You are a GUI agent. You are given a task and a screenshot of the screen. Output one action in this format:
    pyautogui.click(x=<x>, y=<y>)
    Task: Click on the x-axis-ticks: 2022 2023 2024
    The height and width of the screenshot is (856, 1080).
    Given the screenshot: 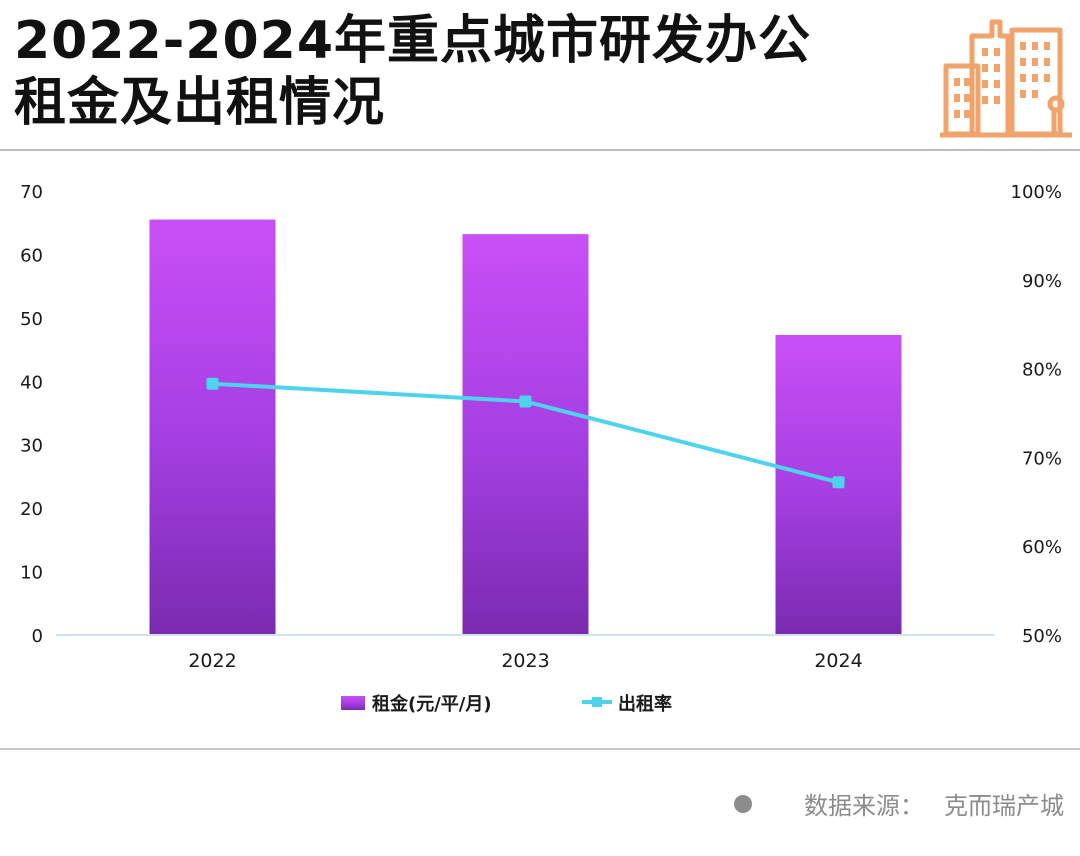 What is the action you would take?
    pyautogui.click(x=525, y=661)
    